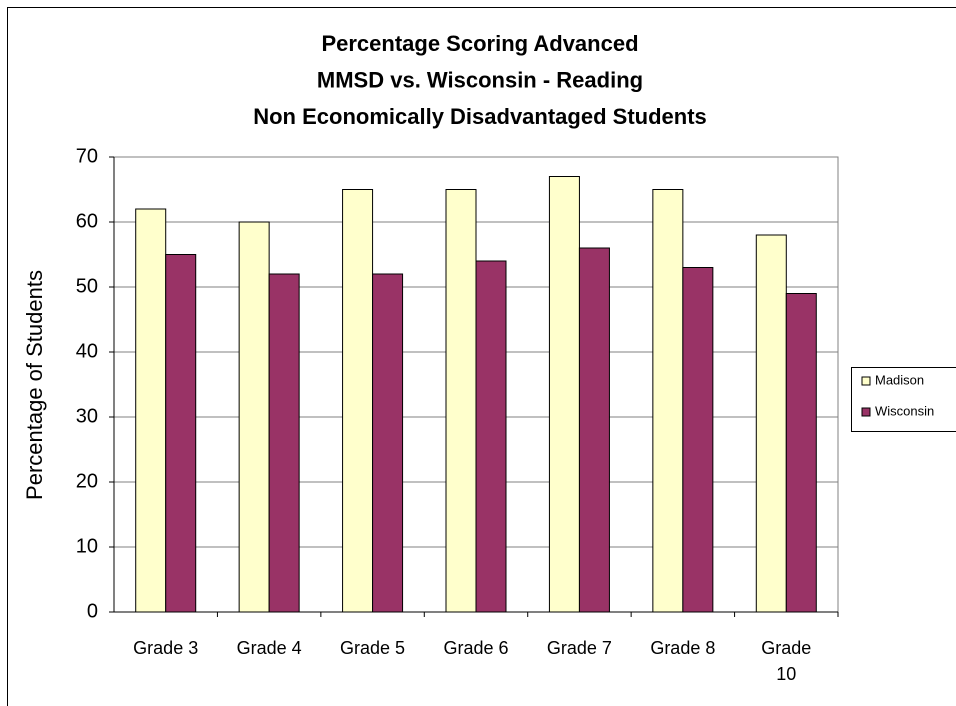  Describe the element at coordinates (87, 546) in the screenshot. I see `y-tick-label: 10` at that location.